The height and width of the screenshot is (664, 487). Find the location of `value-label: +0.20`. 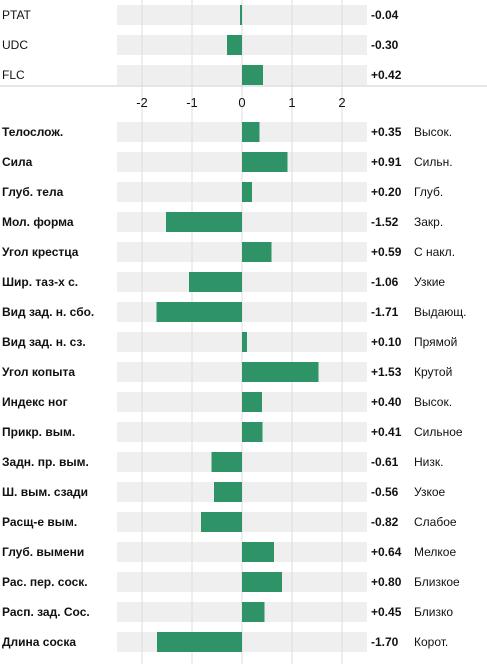

value-label: +0.20 is located at coordinates (386, 192).